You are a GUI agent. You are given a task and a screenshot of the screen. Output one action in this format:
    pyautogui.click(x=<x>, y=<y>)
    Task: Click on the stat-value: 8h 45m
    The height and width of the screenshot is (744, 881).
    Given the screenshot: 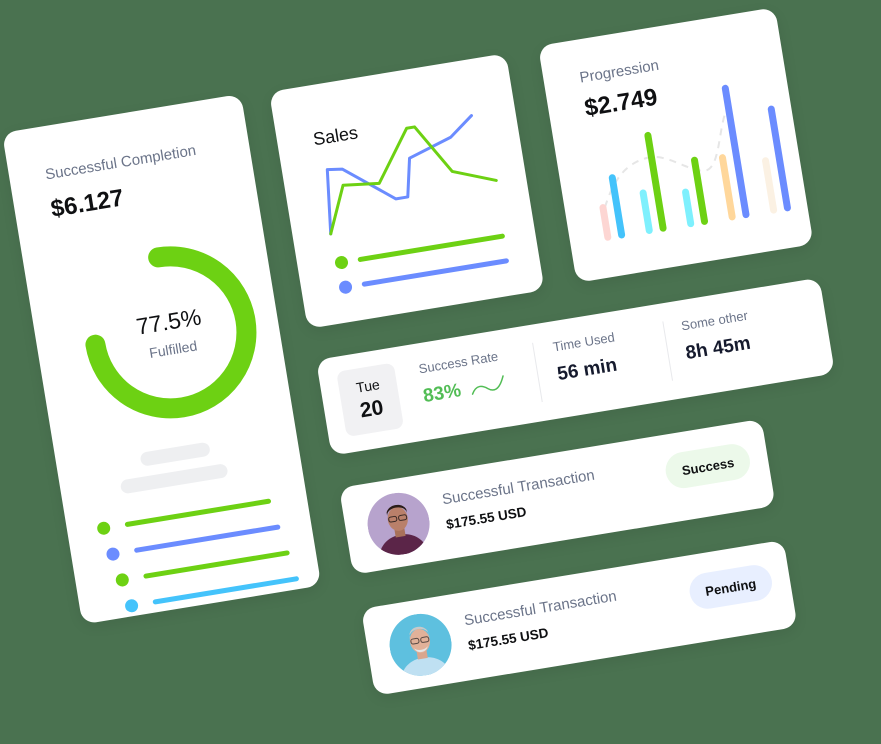 What is the action you would take?
    pyautogui.click(x=718, y=348)
    